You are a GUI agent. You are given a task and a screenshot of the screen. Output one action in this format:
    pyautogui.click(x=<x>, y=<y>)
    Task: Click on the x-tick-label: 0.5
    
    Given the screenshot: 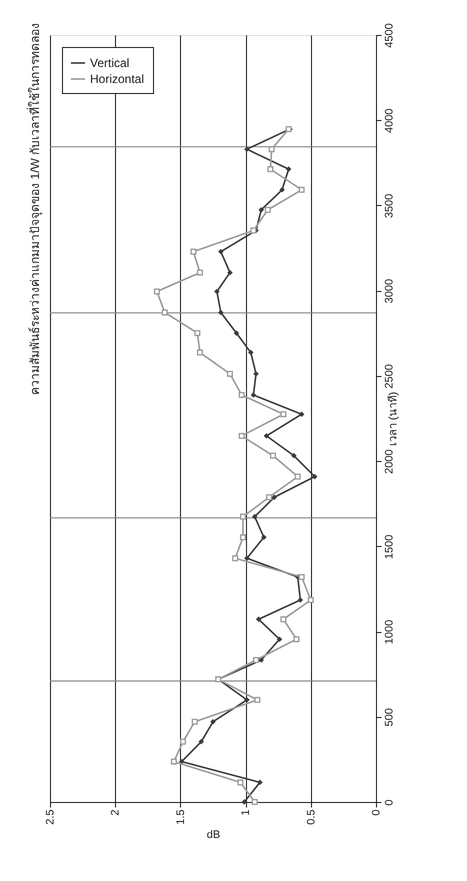 What is the action you would take?
    pyautogui.click(x=311, y=817)
    